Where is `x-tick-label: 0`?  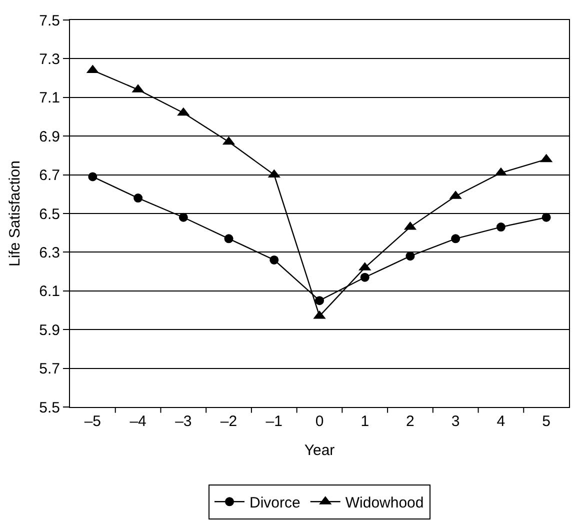 x-tick-label: 0 is located at coordinates (319, 421).